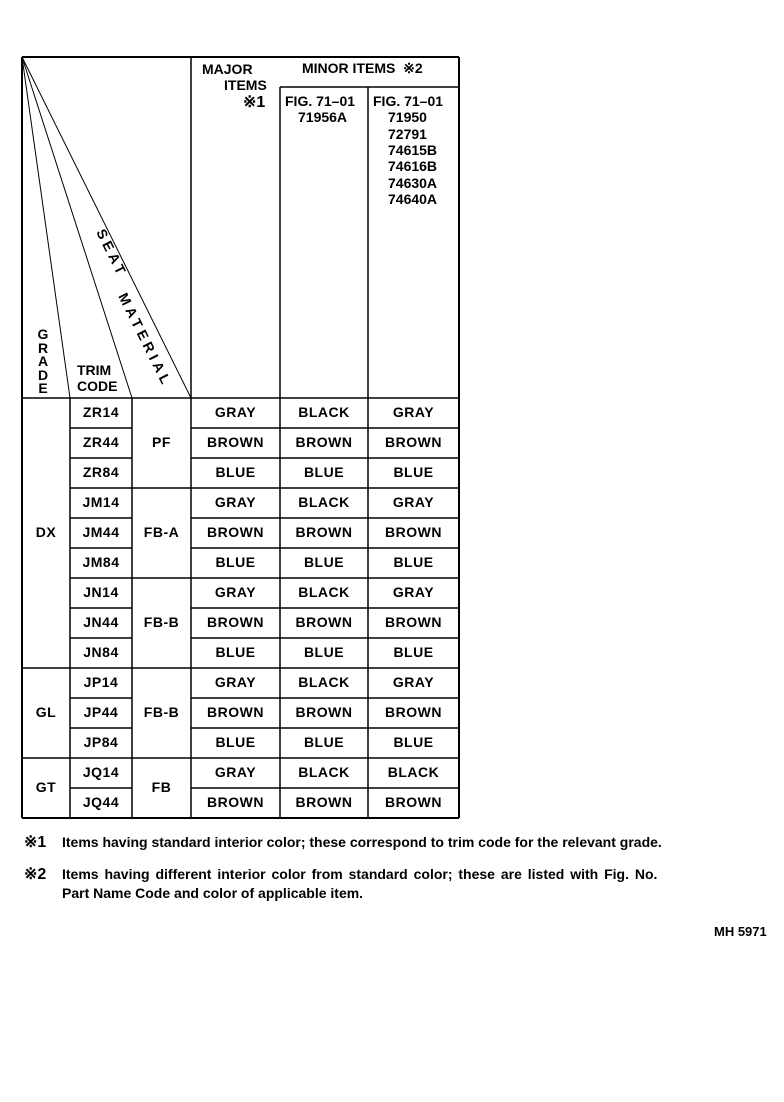  Describe the element at coordinates (413, 772) in the screenshot. I see `minor2-color-cell: BLACK` at that location.